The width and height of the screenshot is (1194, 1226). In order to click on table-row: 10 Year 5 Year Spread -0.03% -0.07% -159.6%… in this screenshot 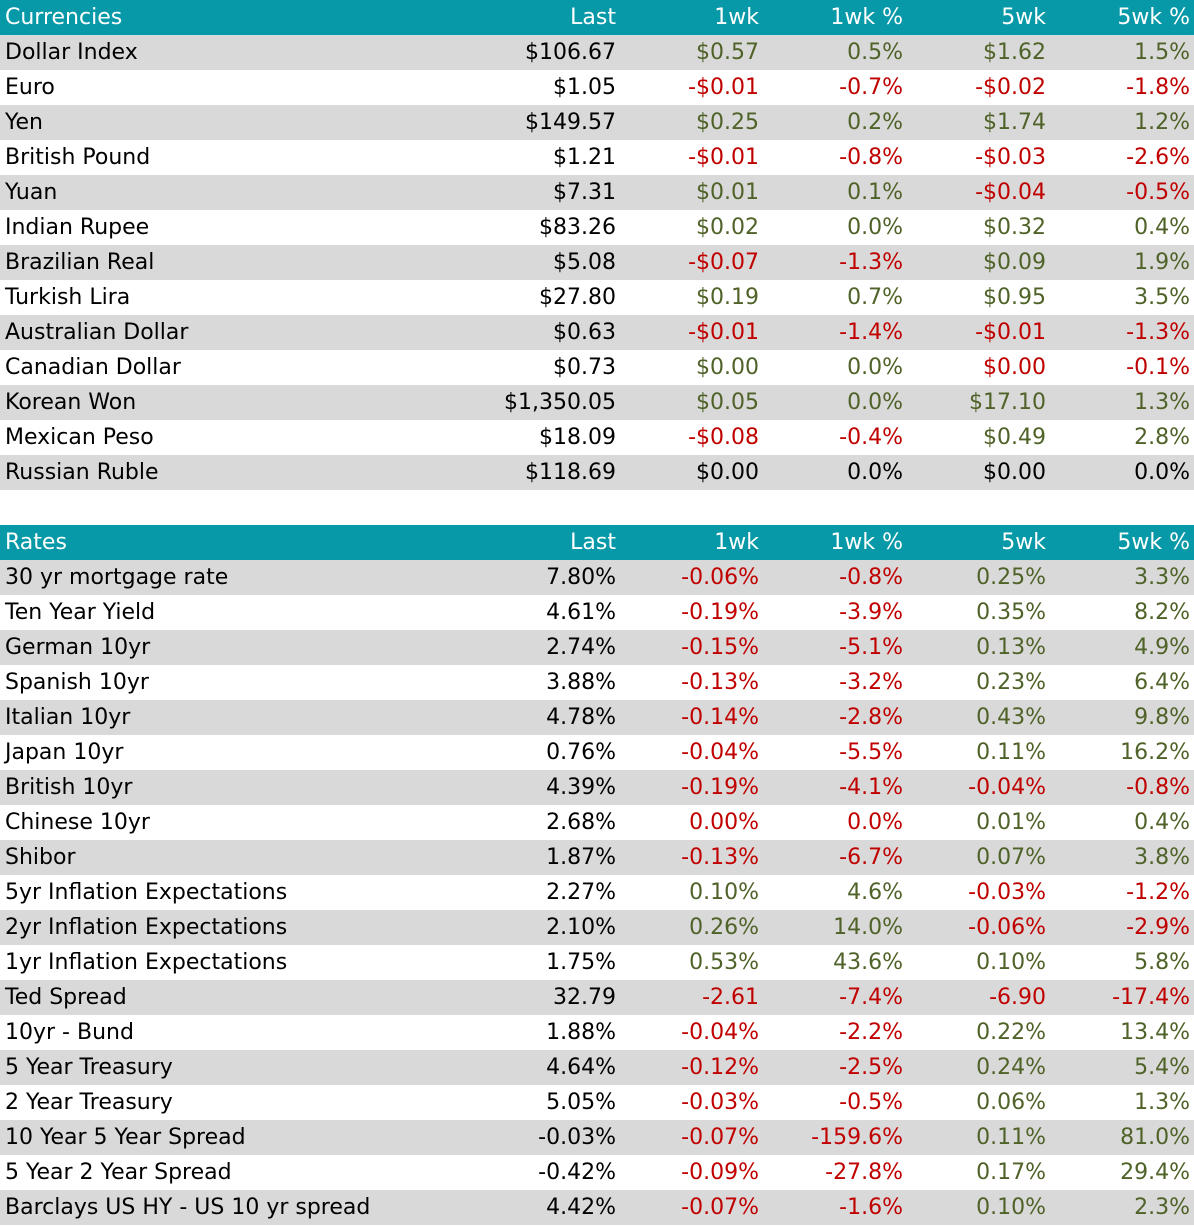, I will do `click(597, 1137)`.